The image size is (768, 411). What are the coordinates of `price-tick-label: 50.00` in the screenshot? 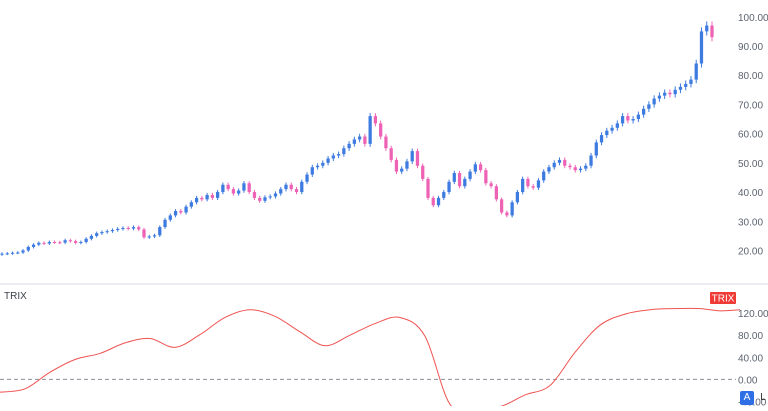 It's located at (750, 164).